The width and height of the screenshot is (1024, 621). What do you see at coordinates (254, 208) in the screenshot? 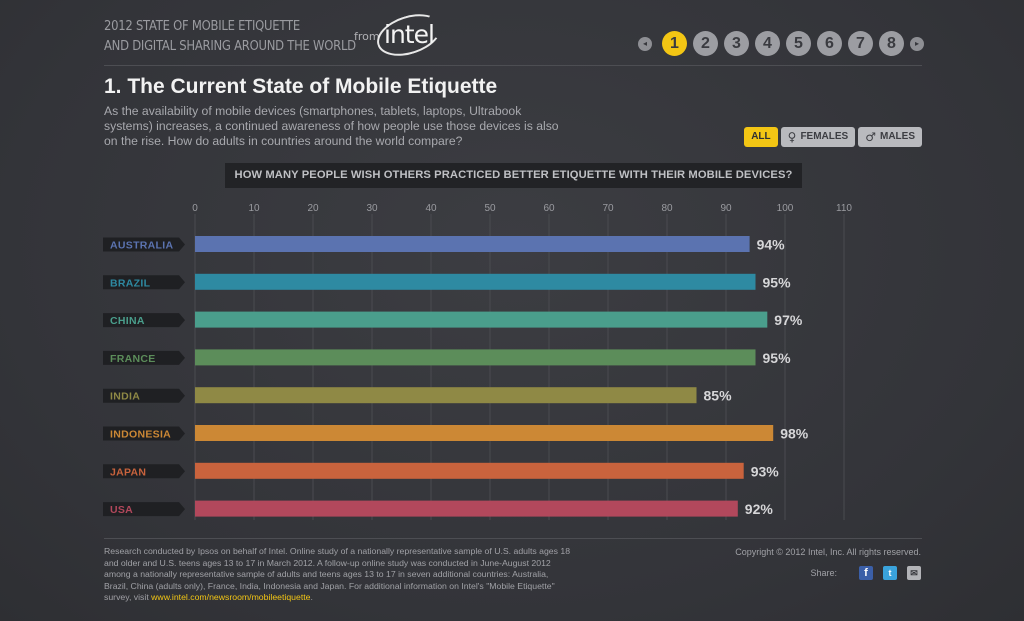
I see `x-tick-label: 10` at bounding box center [254, 208].